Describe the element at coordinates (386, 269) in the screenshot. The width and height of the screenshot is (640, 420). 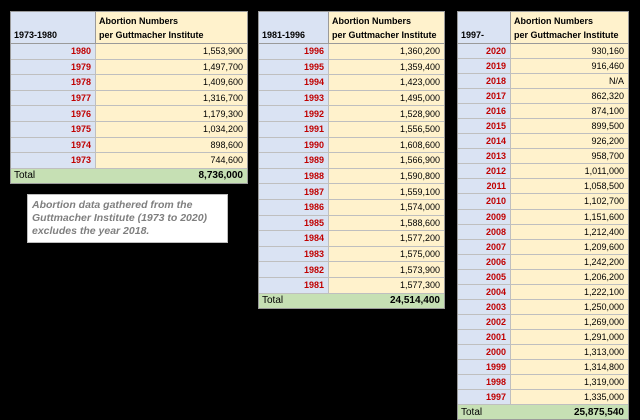
I see `value-cell: 1,573,900` at that location.